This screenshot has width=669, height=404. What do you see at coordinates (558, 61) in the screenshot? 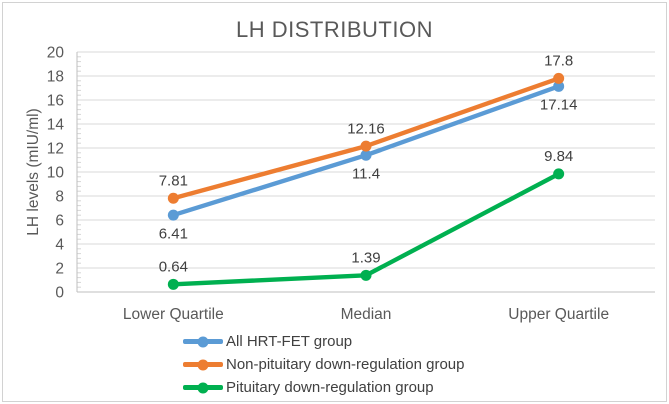
I see `data-point-label: 17.8` at bounding box center [558, 61].